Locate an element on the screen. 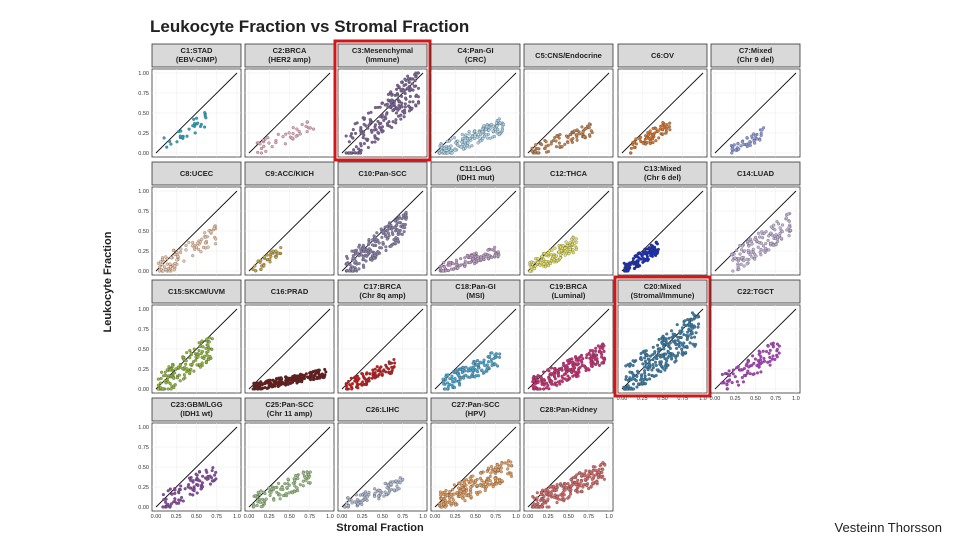 Image resolution: width=960 pixels, height=540 pixels. panel-title: C8:UCEC is located at coordinates (197, 173).